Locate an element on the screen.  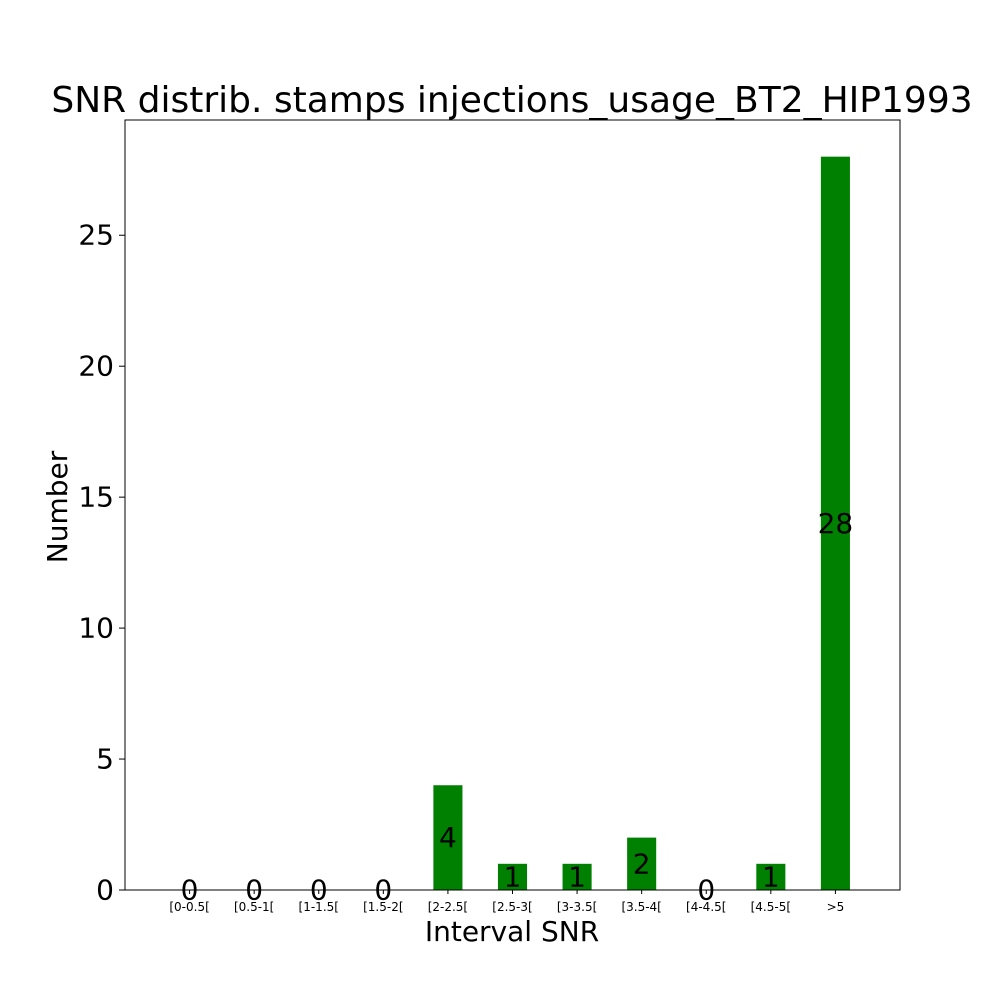
y-tick-label-2: 10 is located at coordinates (96, 628).